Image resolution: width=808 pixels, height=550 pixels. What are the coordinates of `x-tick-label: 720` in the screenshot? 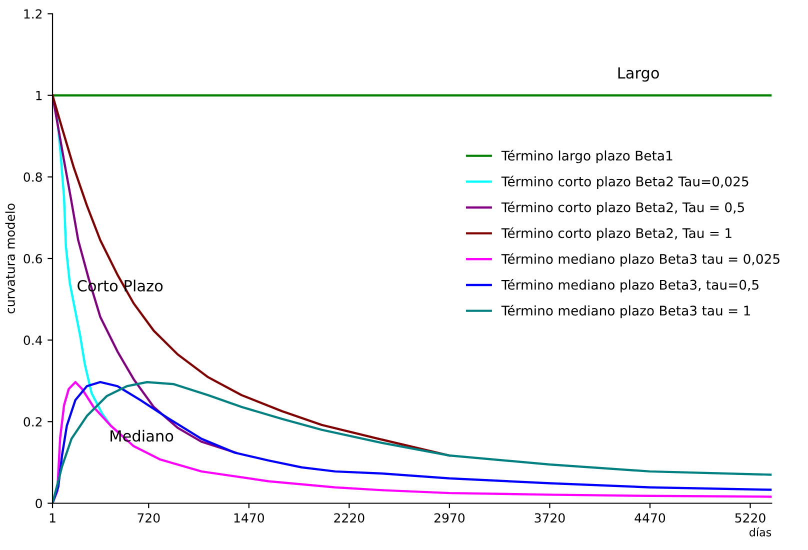 It's located at (149, 518).